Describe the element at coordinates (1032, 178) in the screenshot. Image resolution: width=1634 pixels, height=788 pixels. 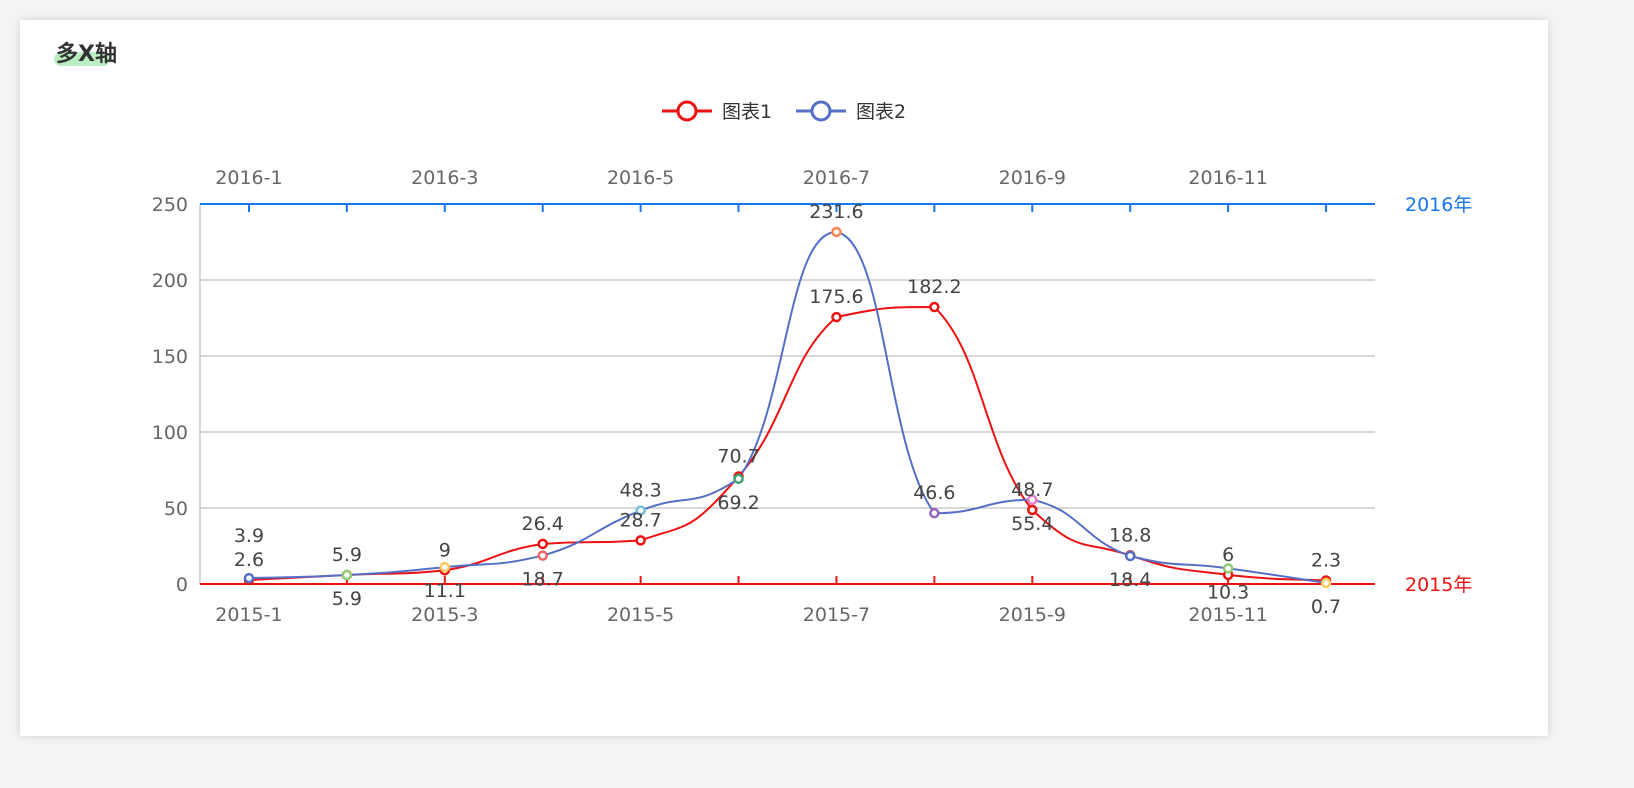
I see `x-tick-label: 2016-9` at that location.